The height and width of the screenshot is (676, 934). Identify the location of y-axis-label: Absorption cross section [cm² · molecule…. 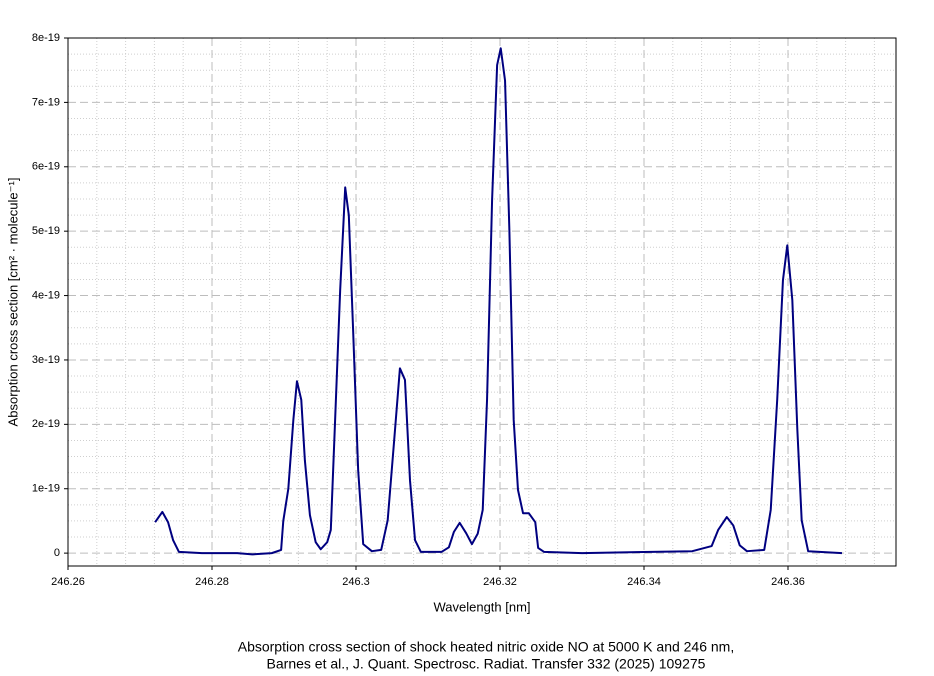
(12, 302).